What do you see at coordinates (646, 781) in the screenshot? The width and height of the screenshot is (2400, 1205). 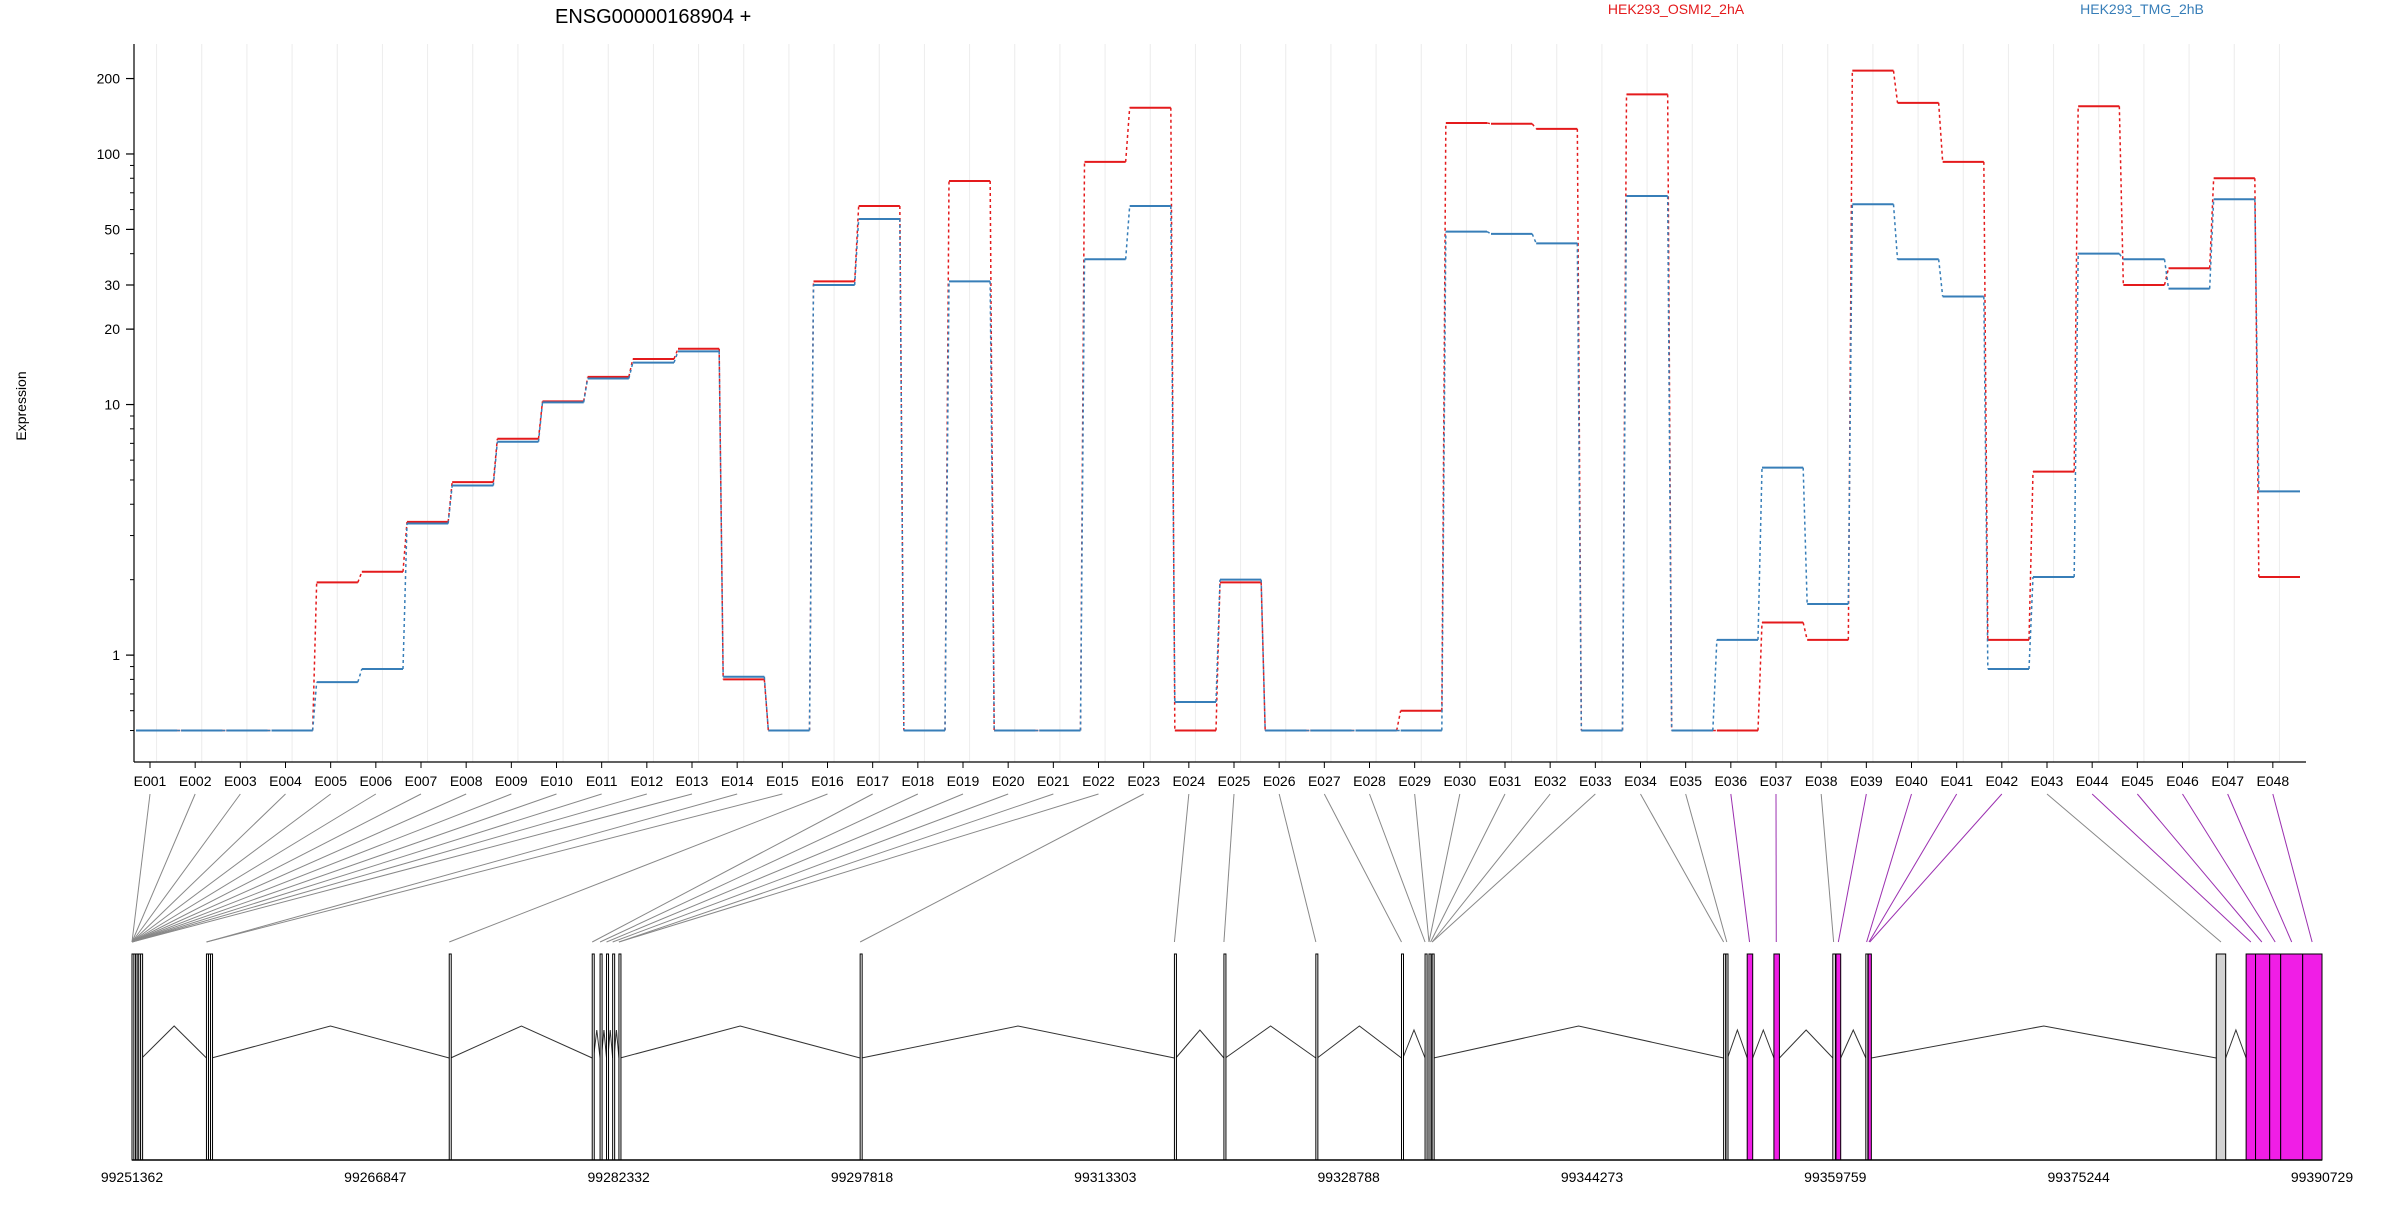 I see `x-tick-label: E012` at bounding box center [646, 781].